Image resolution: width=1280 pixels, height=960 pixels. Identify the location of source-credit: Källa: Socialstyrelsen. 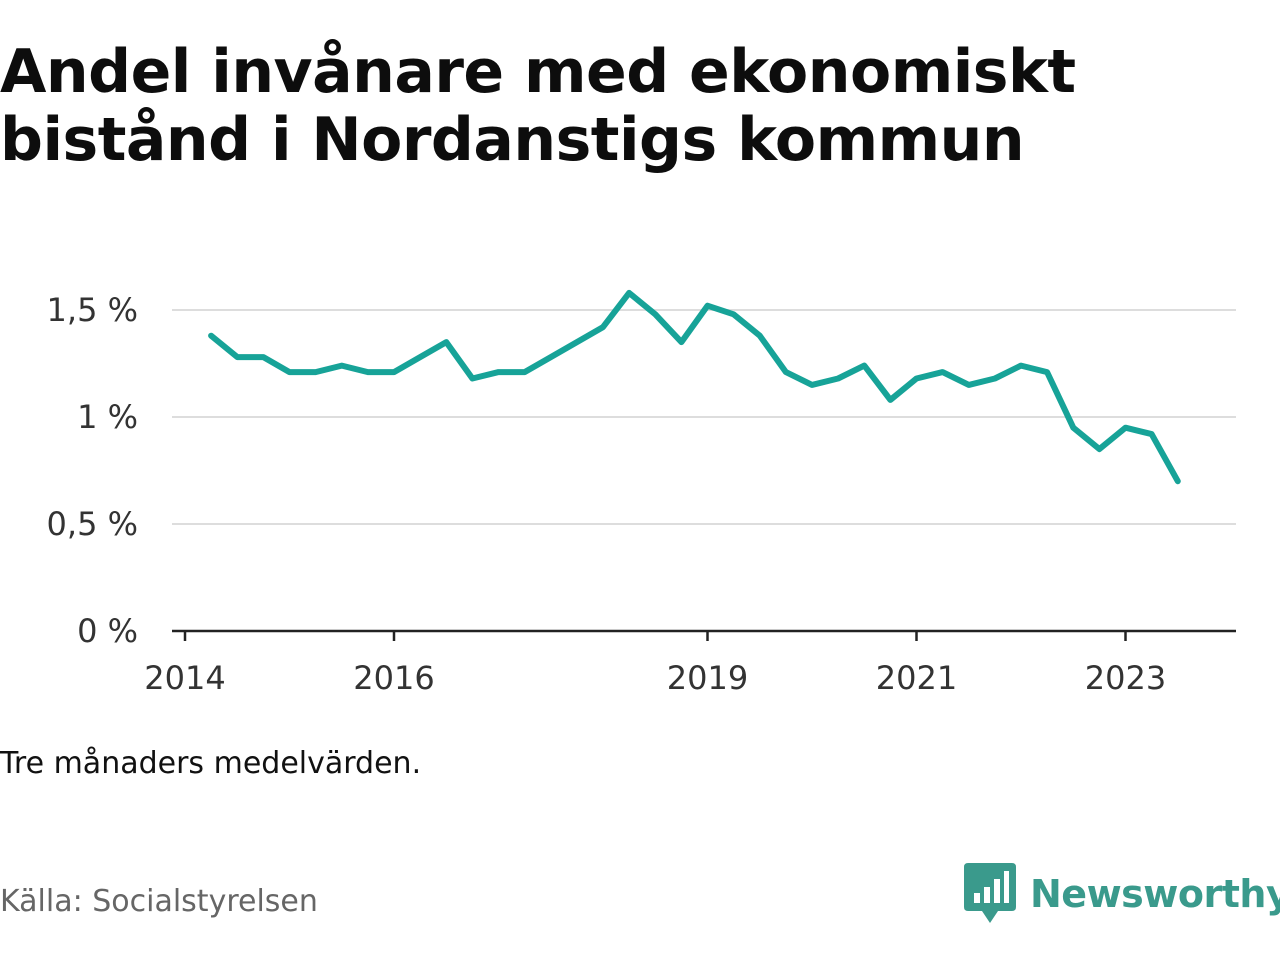
(159, 901).